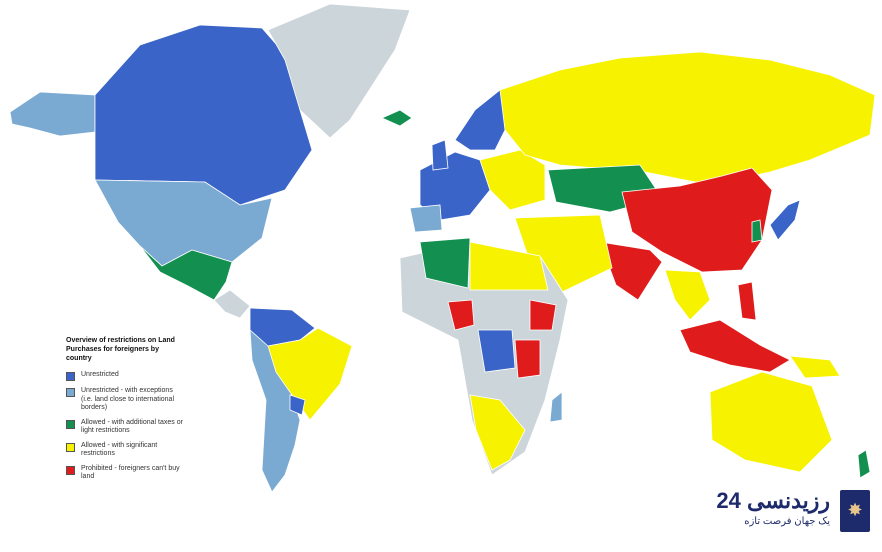 This screenshot has height=552, width=882. I want to click on region-southern-africa, so click(497, 432).